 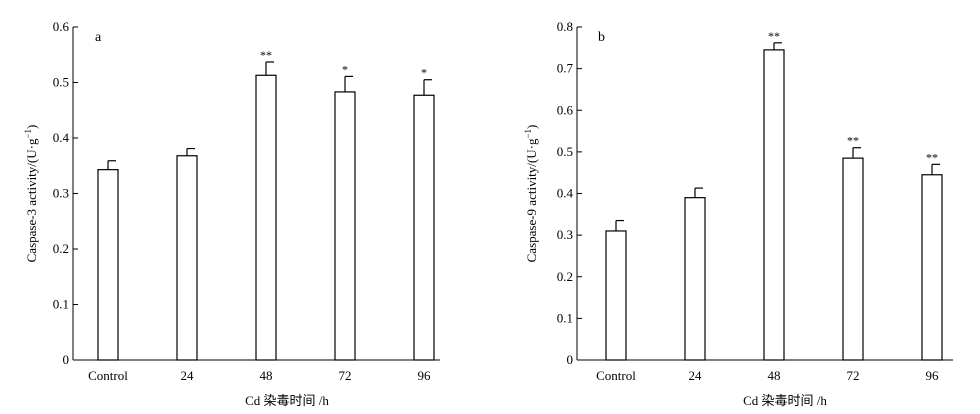 I want to click on y-tick-label: 0.7, so click(x=565, y=68).